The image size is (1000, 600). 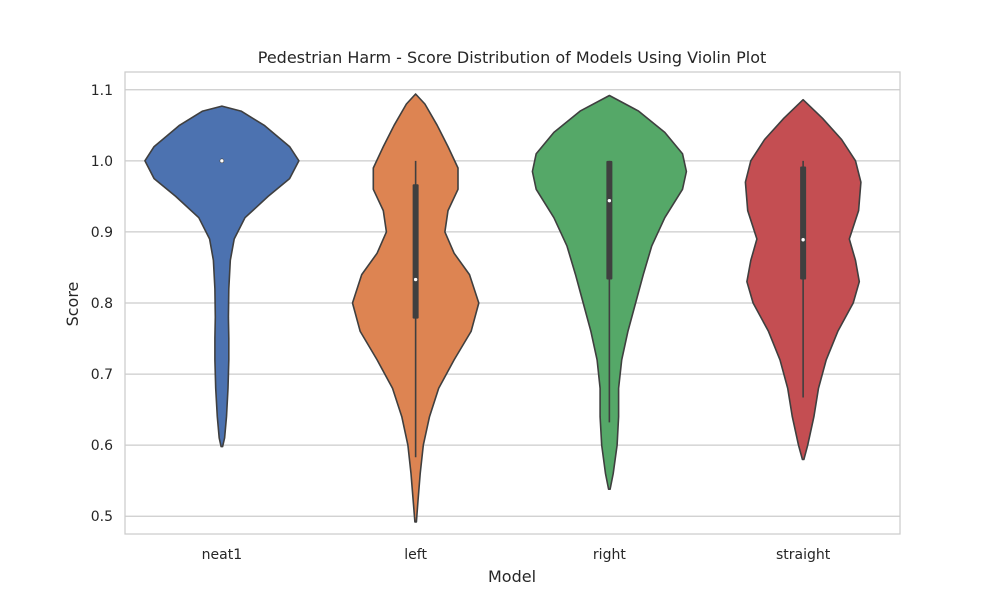 What do you see at coordinates (222, 161) in the screenshot?
I see `median-neat1` at bounding box center [222, 161].